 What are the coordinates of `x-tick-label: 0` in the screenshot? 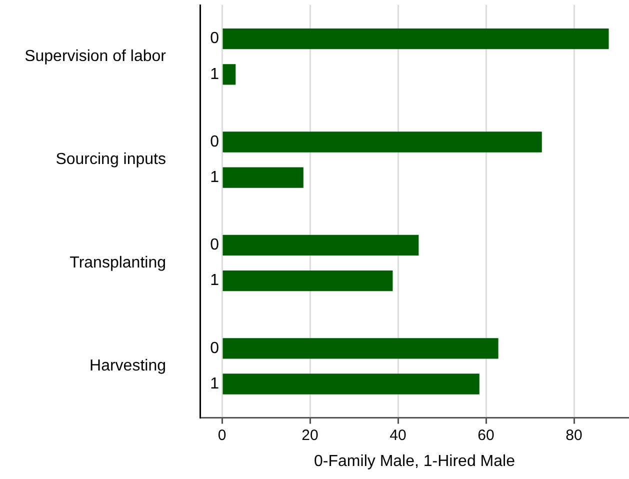 It's located at (222, 435).